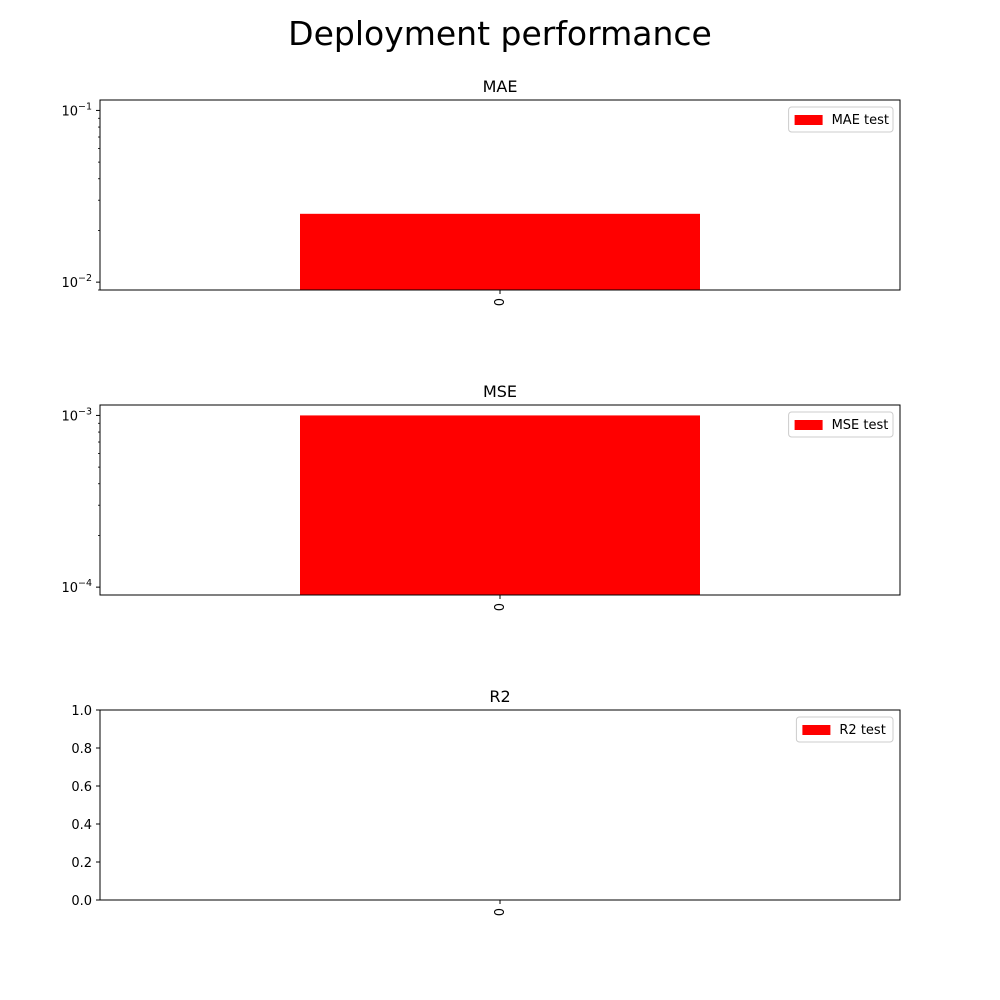 The image size is (1000, 1000). What do you see at coordinates (76, 110) in the screenshot?
I see `y-tick-label: 10⁻¹` at bounding box center [76, 110].